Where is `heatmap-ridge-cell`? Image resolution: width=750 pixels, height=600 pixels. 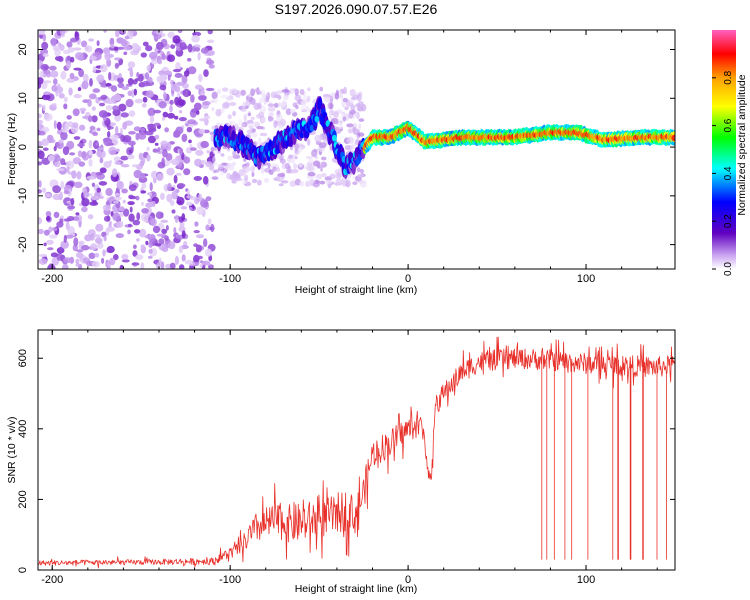 heatmap-ridge-cell is located at coordinates (334, 138).